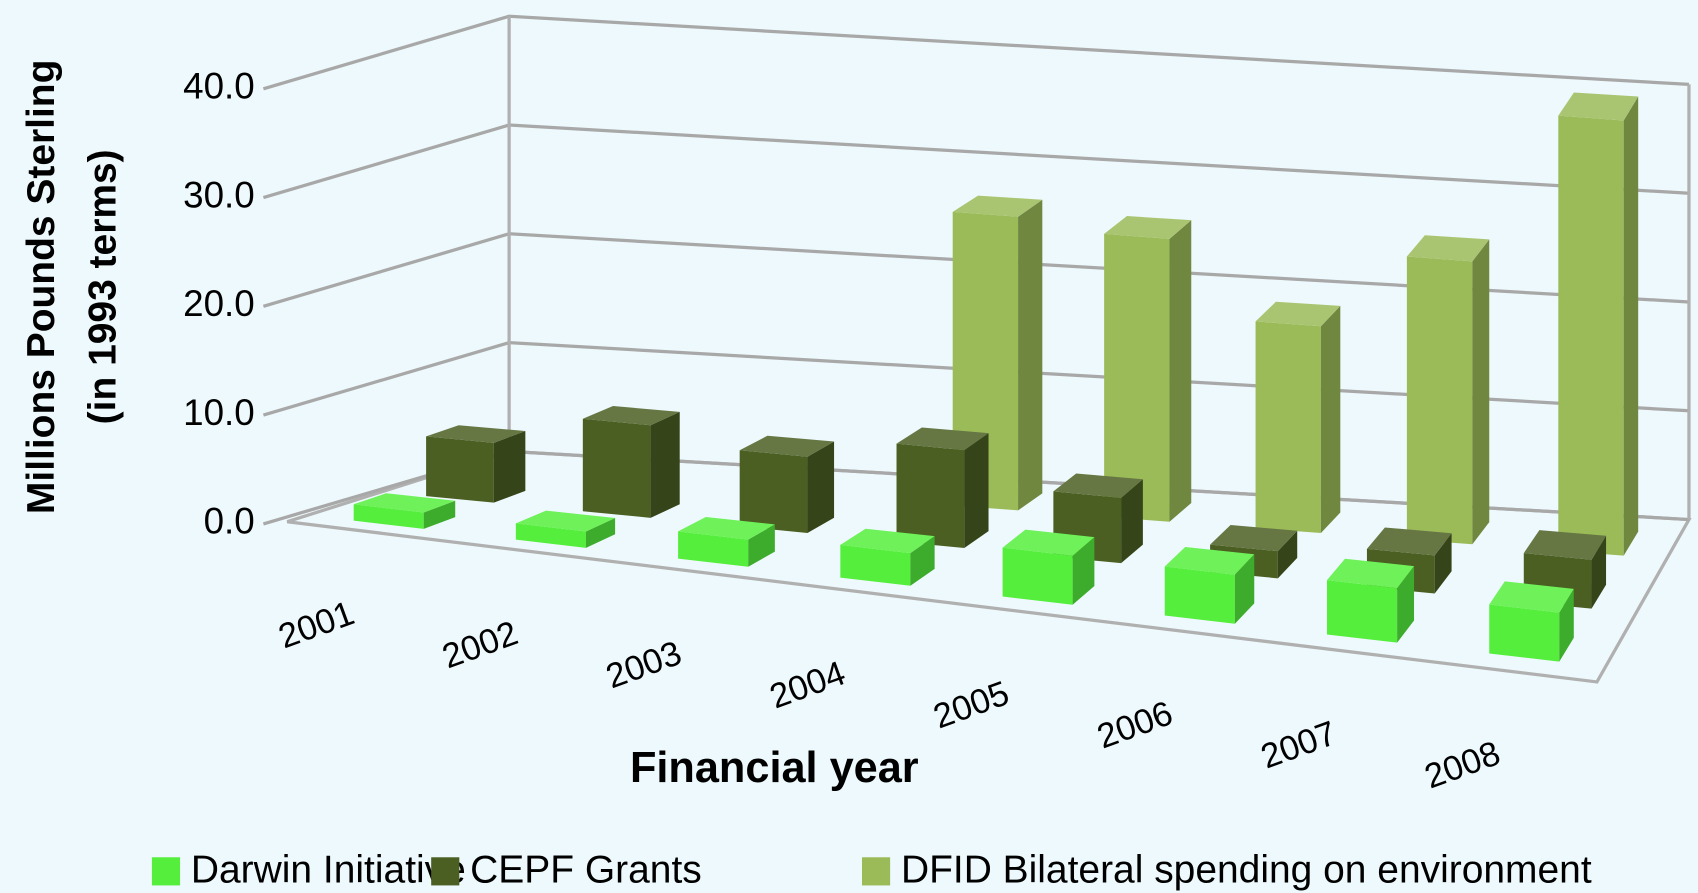  Describe the element at coordinates (219, 303) in the screenshot. I see `y-tick-label: 20.0` at that location.